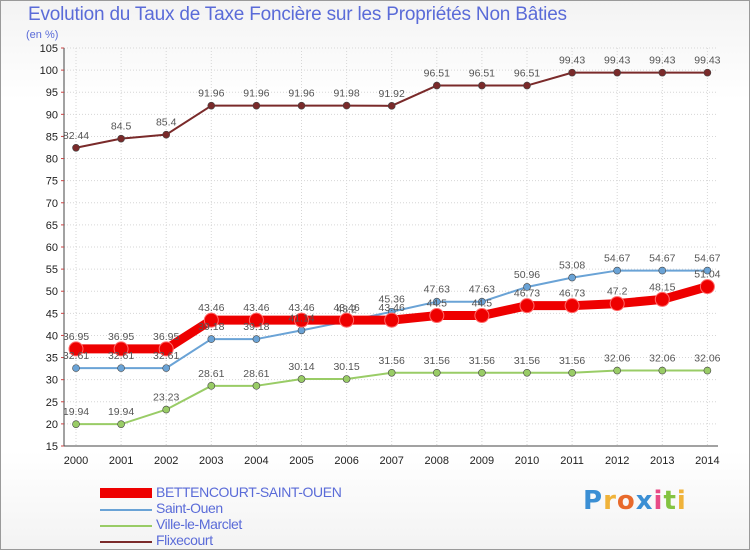 This screenshot has width=750, height=550. Describe the element at coordinates (392, 300) in the screenshot. I see `data-label: 45.36` at that location.